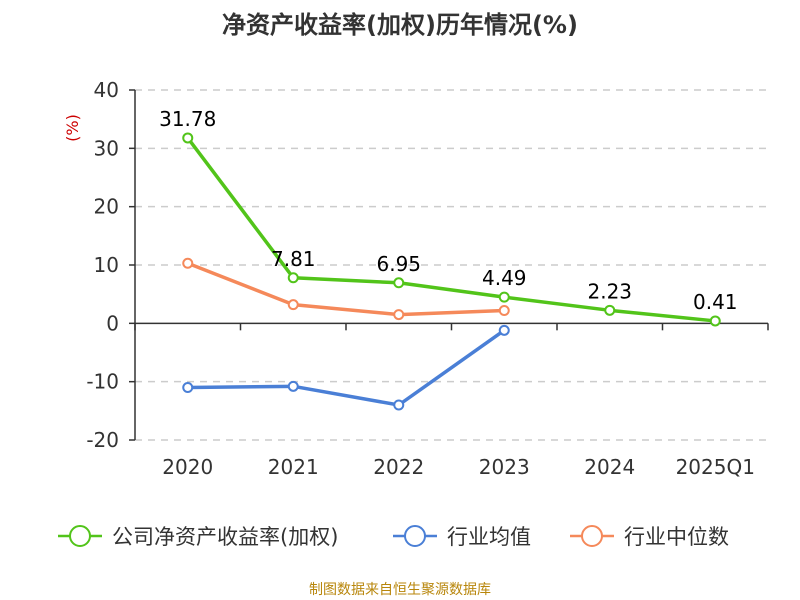  I want to click on y-tick-label: -10, so click(102, 382).